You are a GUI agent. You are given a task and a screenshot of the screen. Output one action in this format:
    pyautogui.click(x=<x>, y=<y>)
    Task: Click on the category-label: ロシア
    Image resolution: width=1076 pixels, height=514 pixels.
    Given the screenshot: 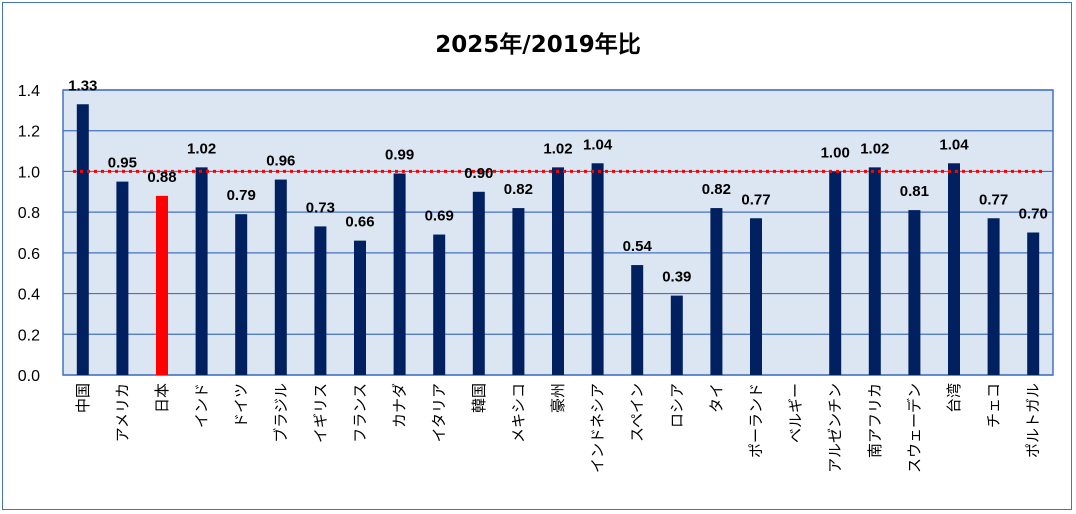 What is the action you would take?
    pyautogui.click(x=677, y=405)
    